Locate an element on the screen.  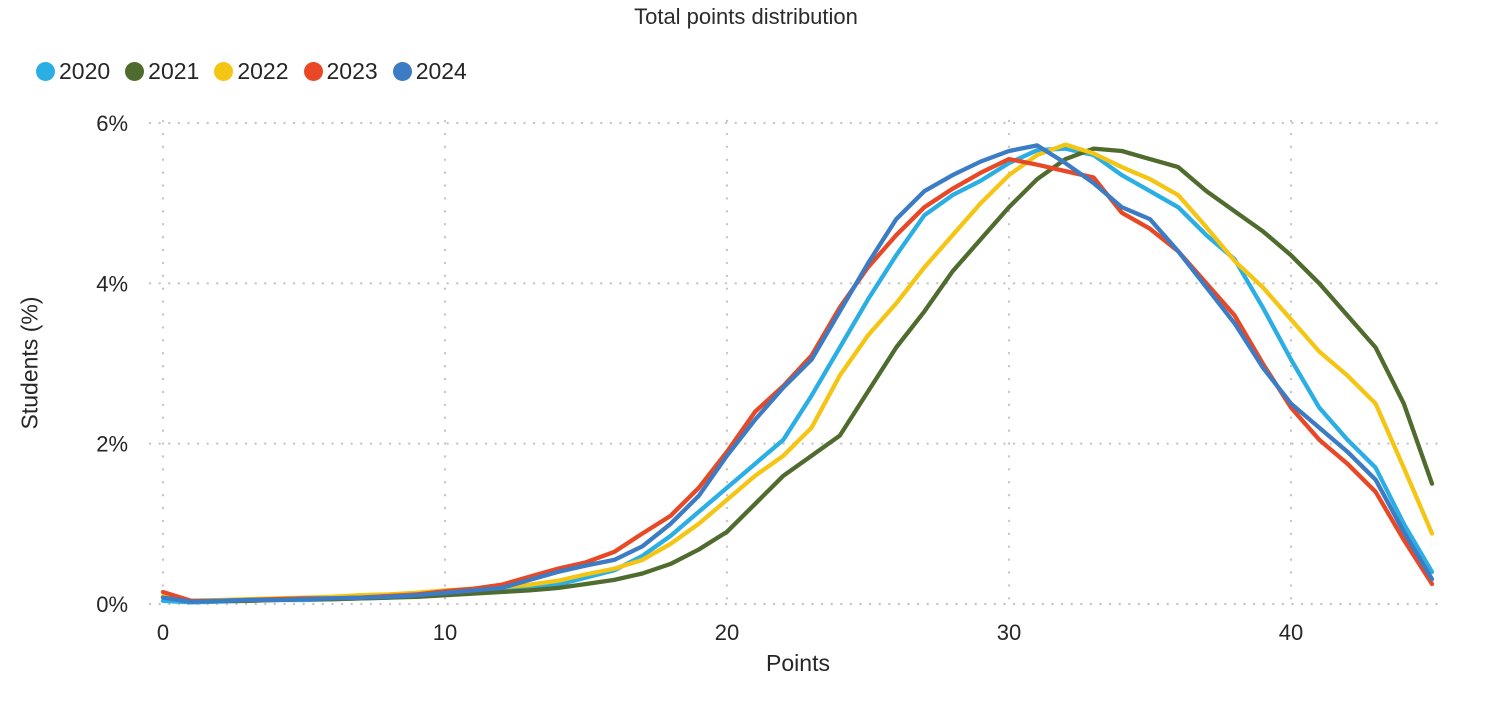
legend: 2020 2021 2022 2023 2024 is located at coordinates (251, 71).